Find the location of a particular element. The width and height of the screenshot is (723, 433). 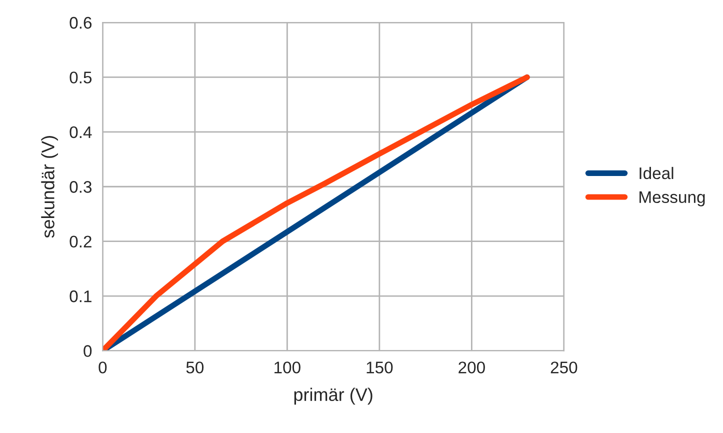

y-tick-label: 0.6 is located at coordinates (81, 22).